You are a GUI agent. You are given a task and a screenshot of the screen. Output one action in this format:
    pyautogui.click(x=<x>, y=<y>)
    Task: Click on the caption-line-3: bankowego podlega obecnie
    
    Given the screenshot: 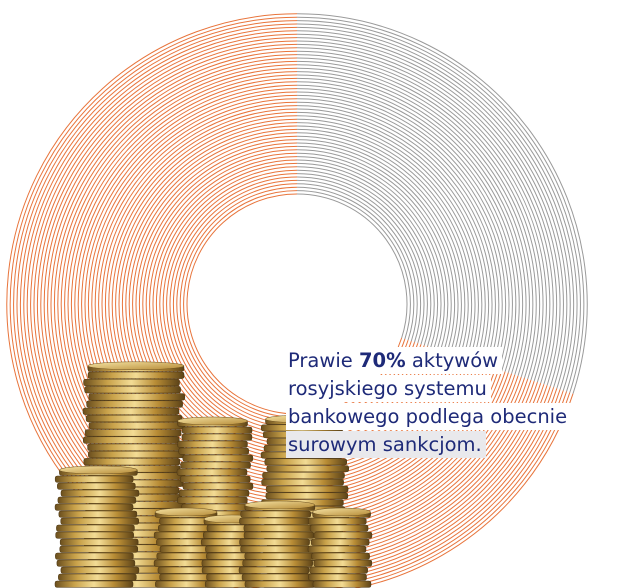 What is the action you would take?
    pyautogui.click(x=429, y=416)
    